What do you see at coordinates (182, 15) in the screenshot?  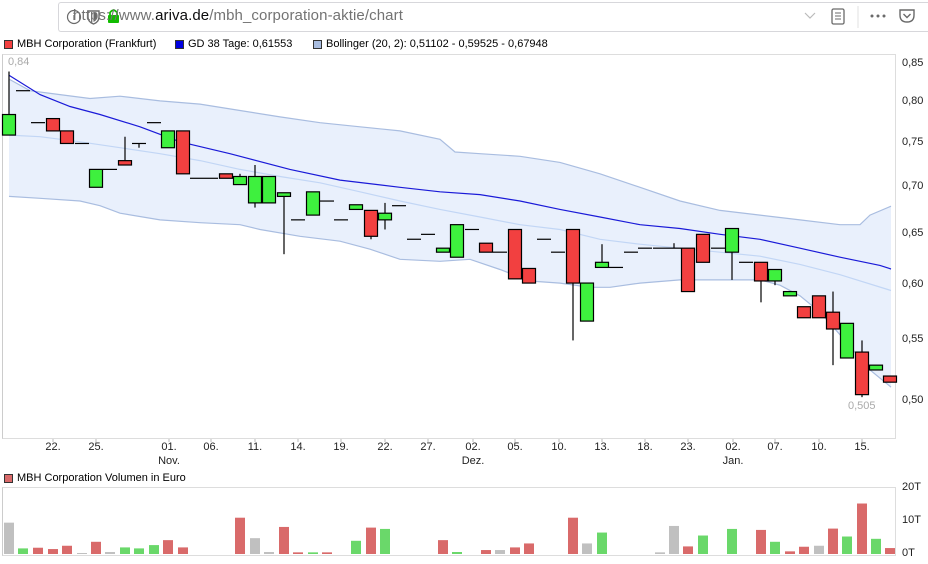 I see `url-domain: ariva.de` at bounding box center [182, 15].